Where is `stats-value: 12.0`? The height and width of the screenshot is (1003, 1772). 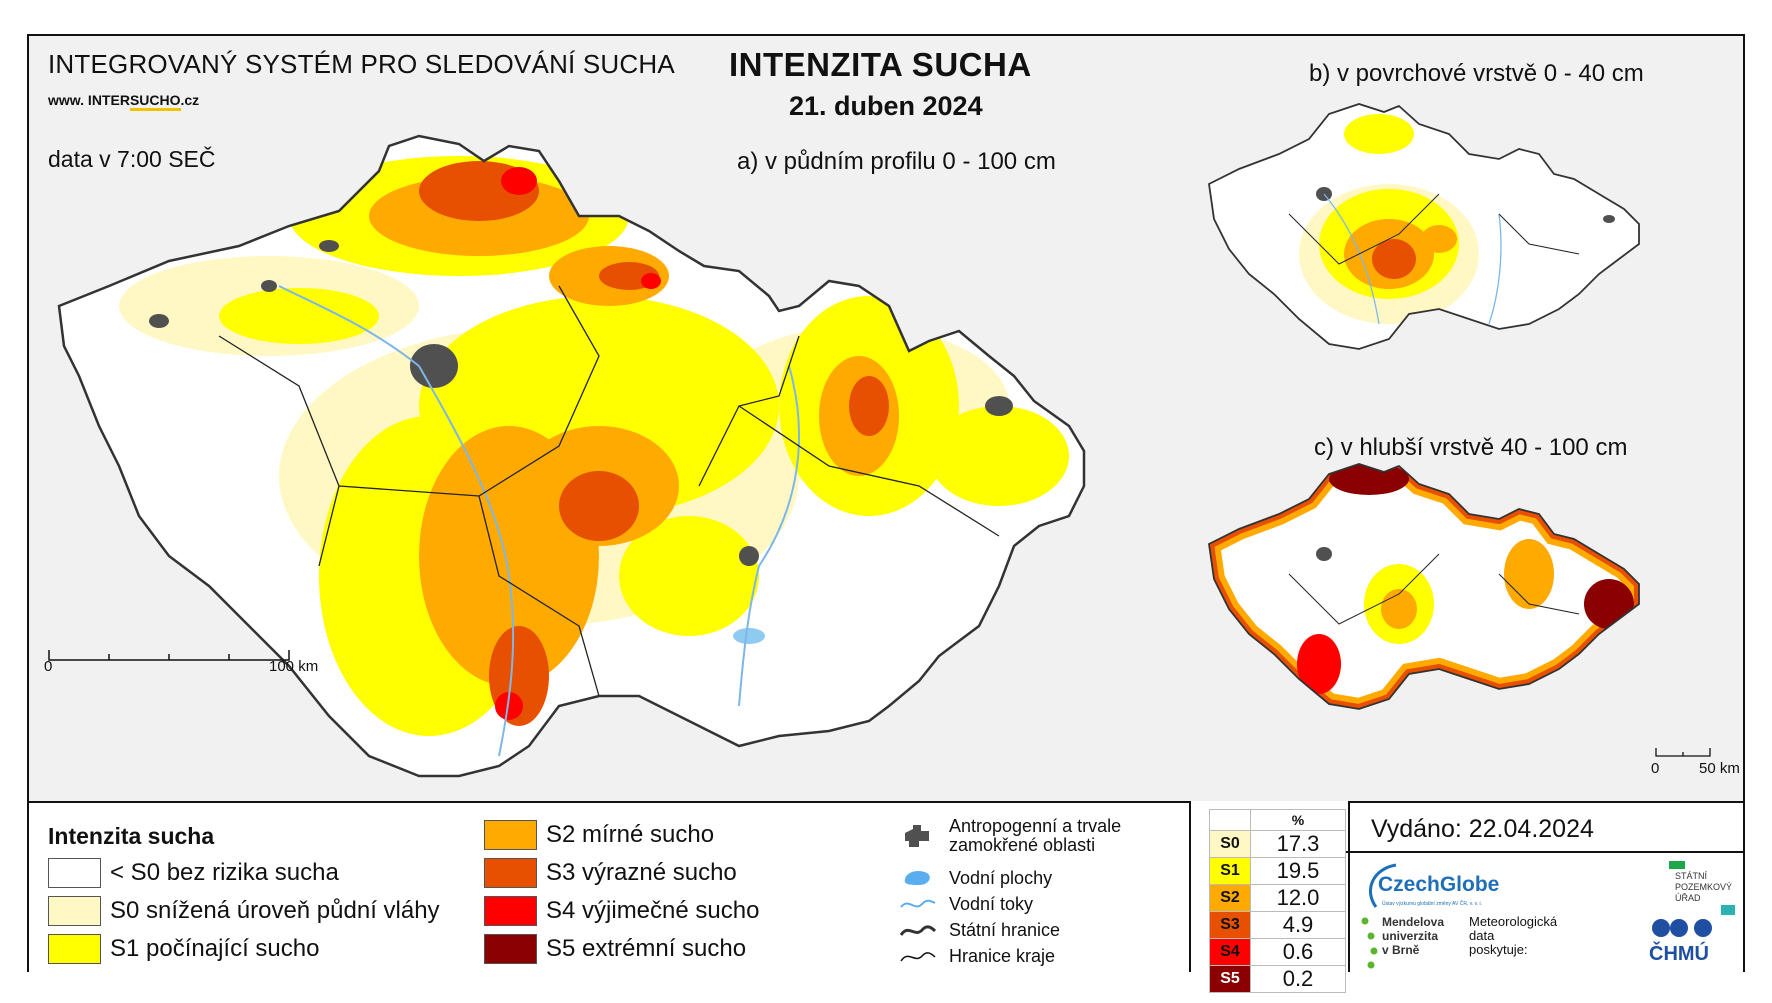 stats-value: 12.0 is located at coordinates (1298, 898).